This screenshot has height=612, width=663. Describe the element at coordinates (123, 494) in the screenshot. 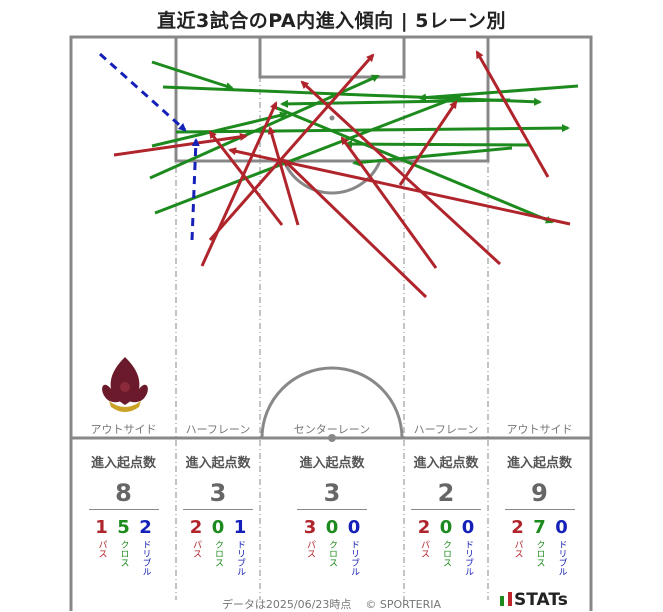

I see `stats-total: 8` at that location.